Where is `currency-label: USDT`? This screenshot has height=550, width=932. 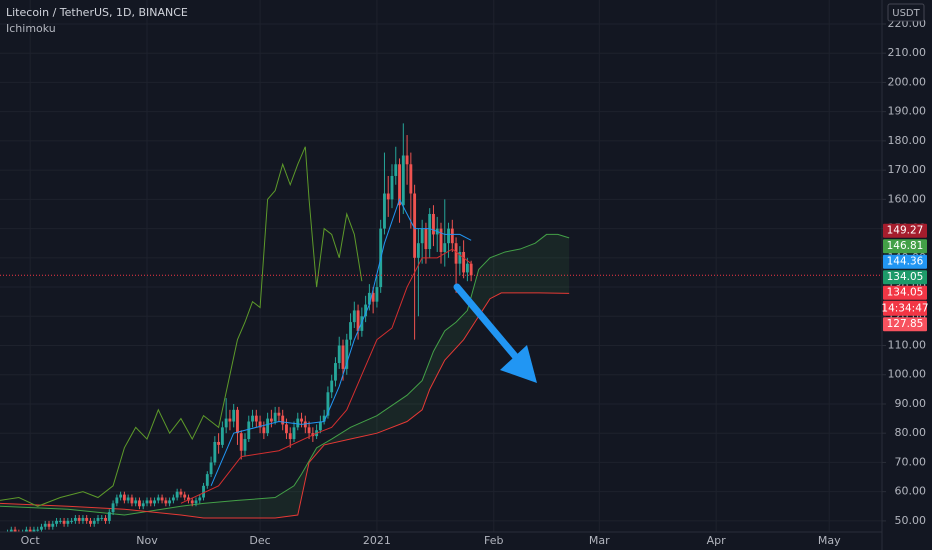
currency-label: USDT is located at coordinates (906, 13).